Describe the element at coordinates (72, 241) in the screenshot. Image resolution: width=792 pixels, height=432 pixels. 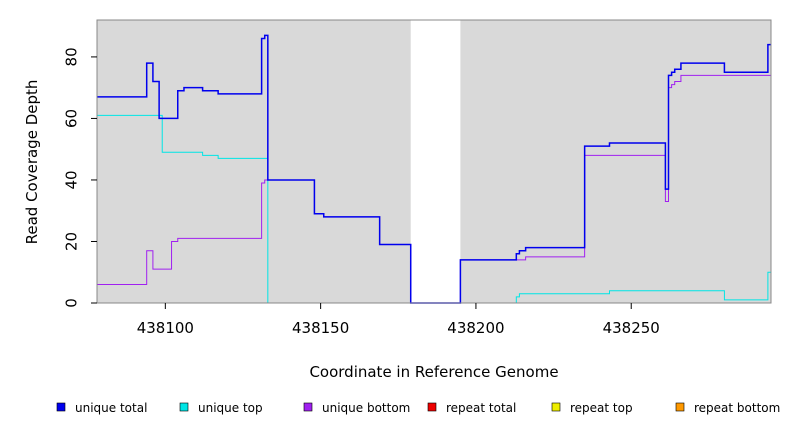
I see `y-tick-label: 20` at that location.